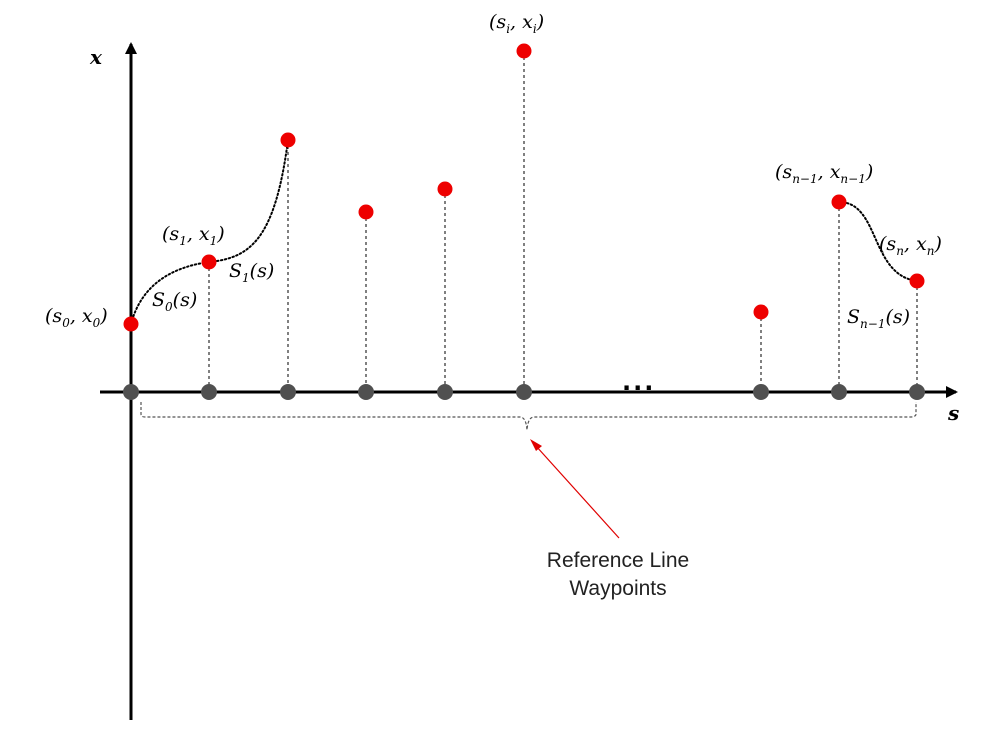 This screenshot has height=732, width=1002. What do you see at coordinates (617, 588) in the screenshot?
I see `callout-label-line2: Waypoints` at bounding box center [617, 588].